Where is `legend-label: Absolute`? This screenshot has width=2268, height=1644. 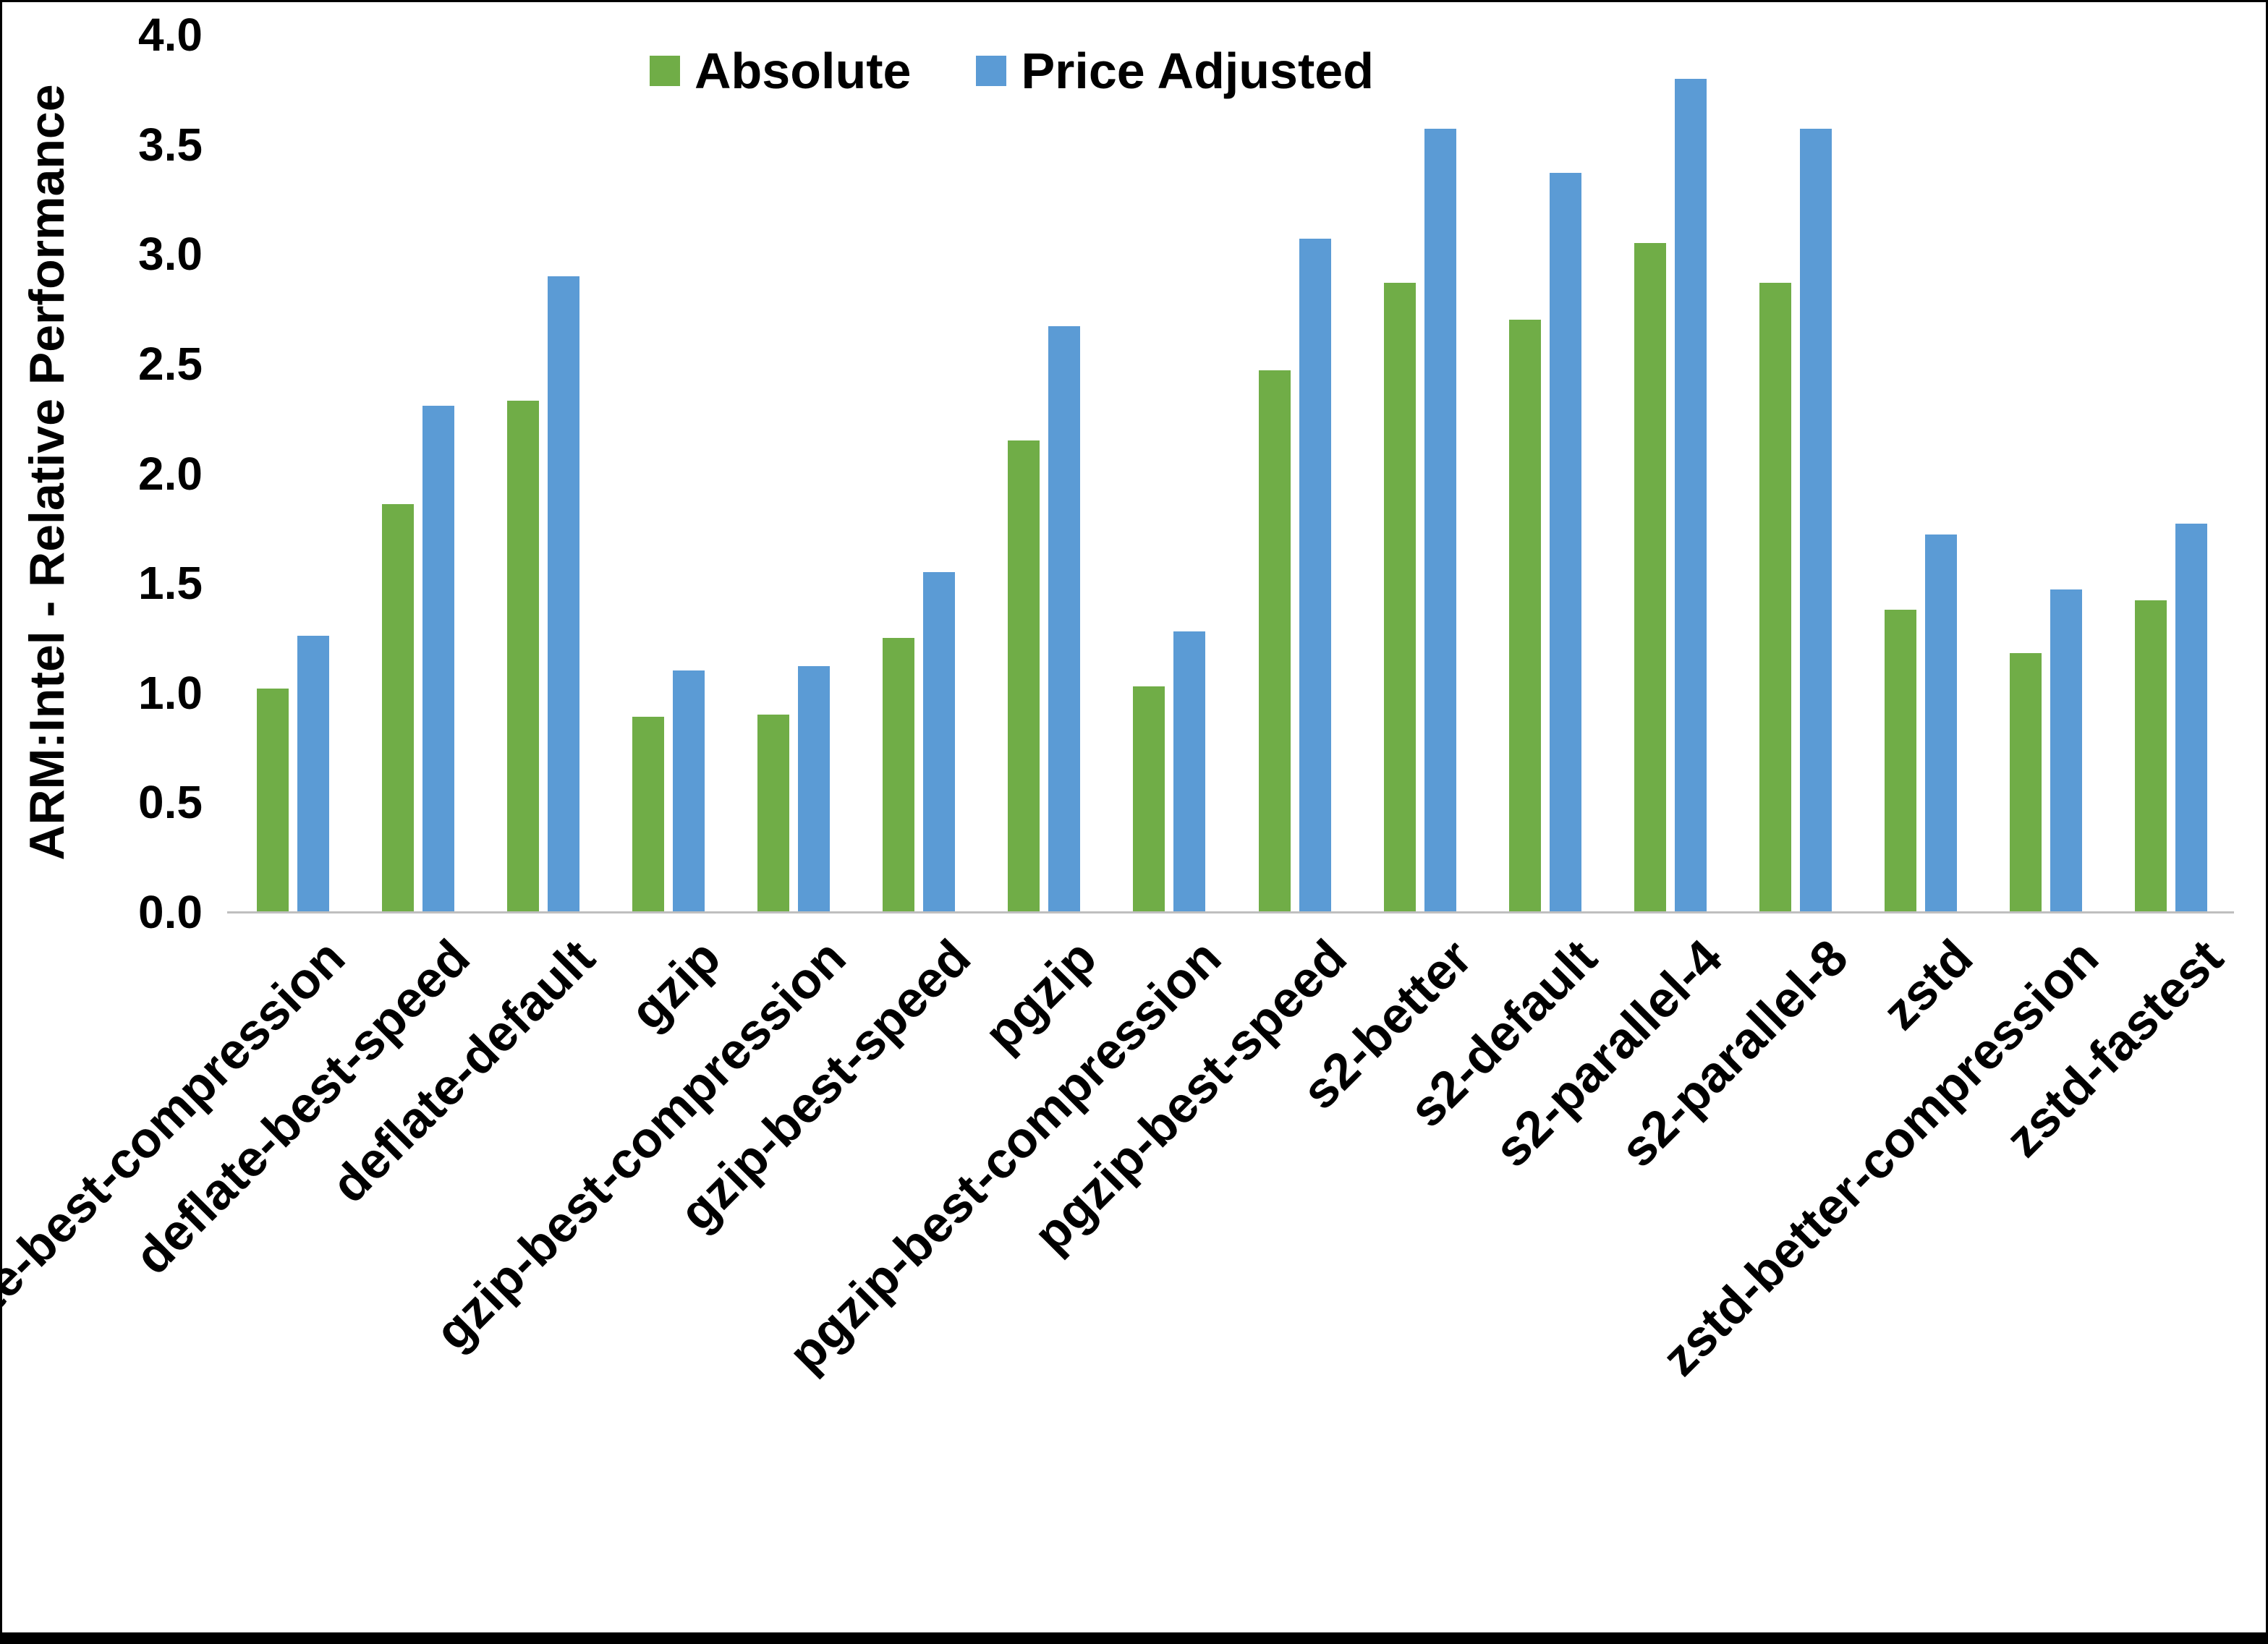 legend-label: Absolute is located at coordinates (803, 71).